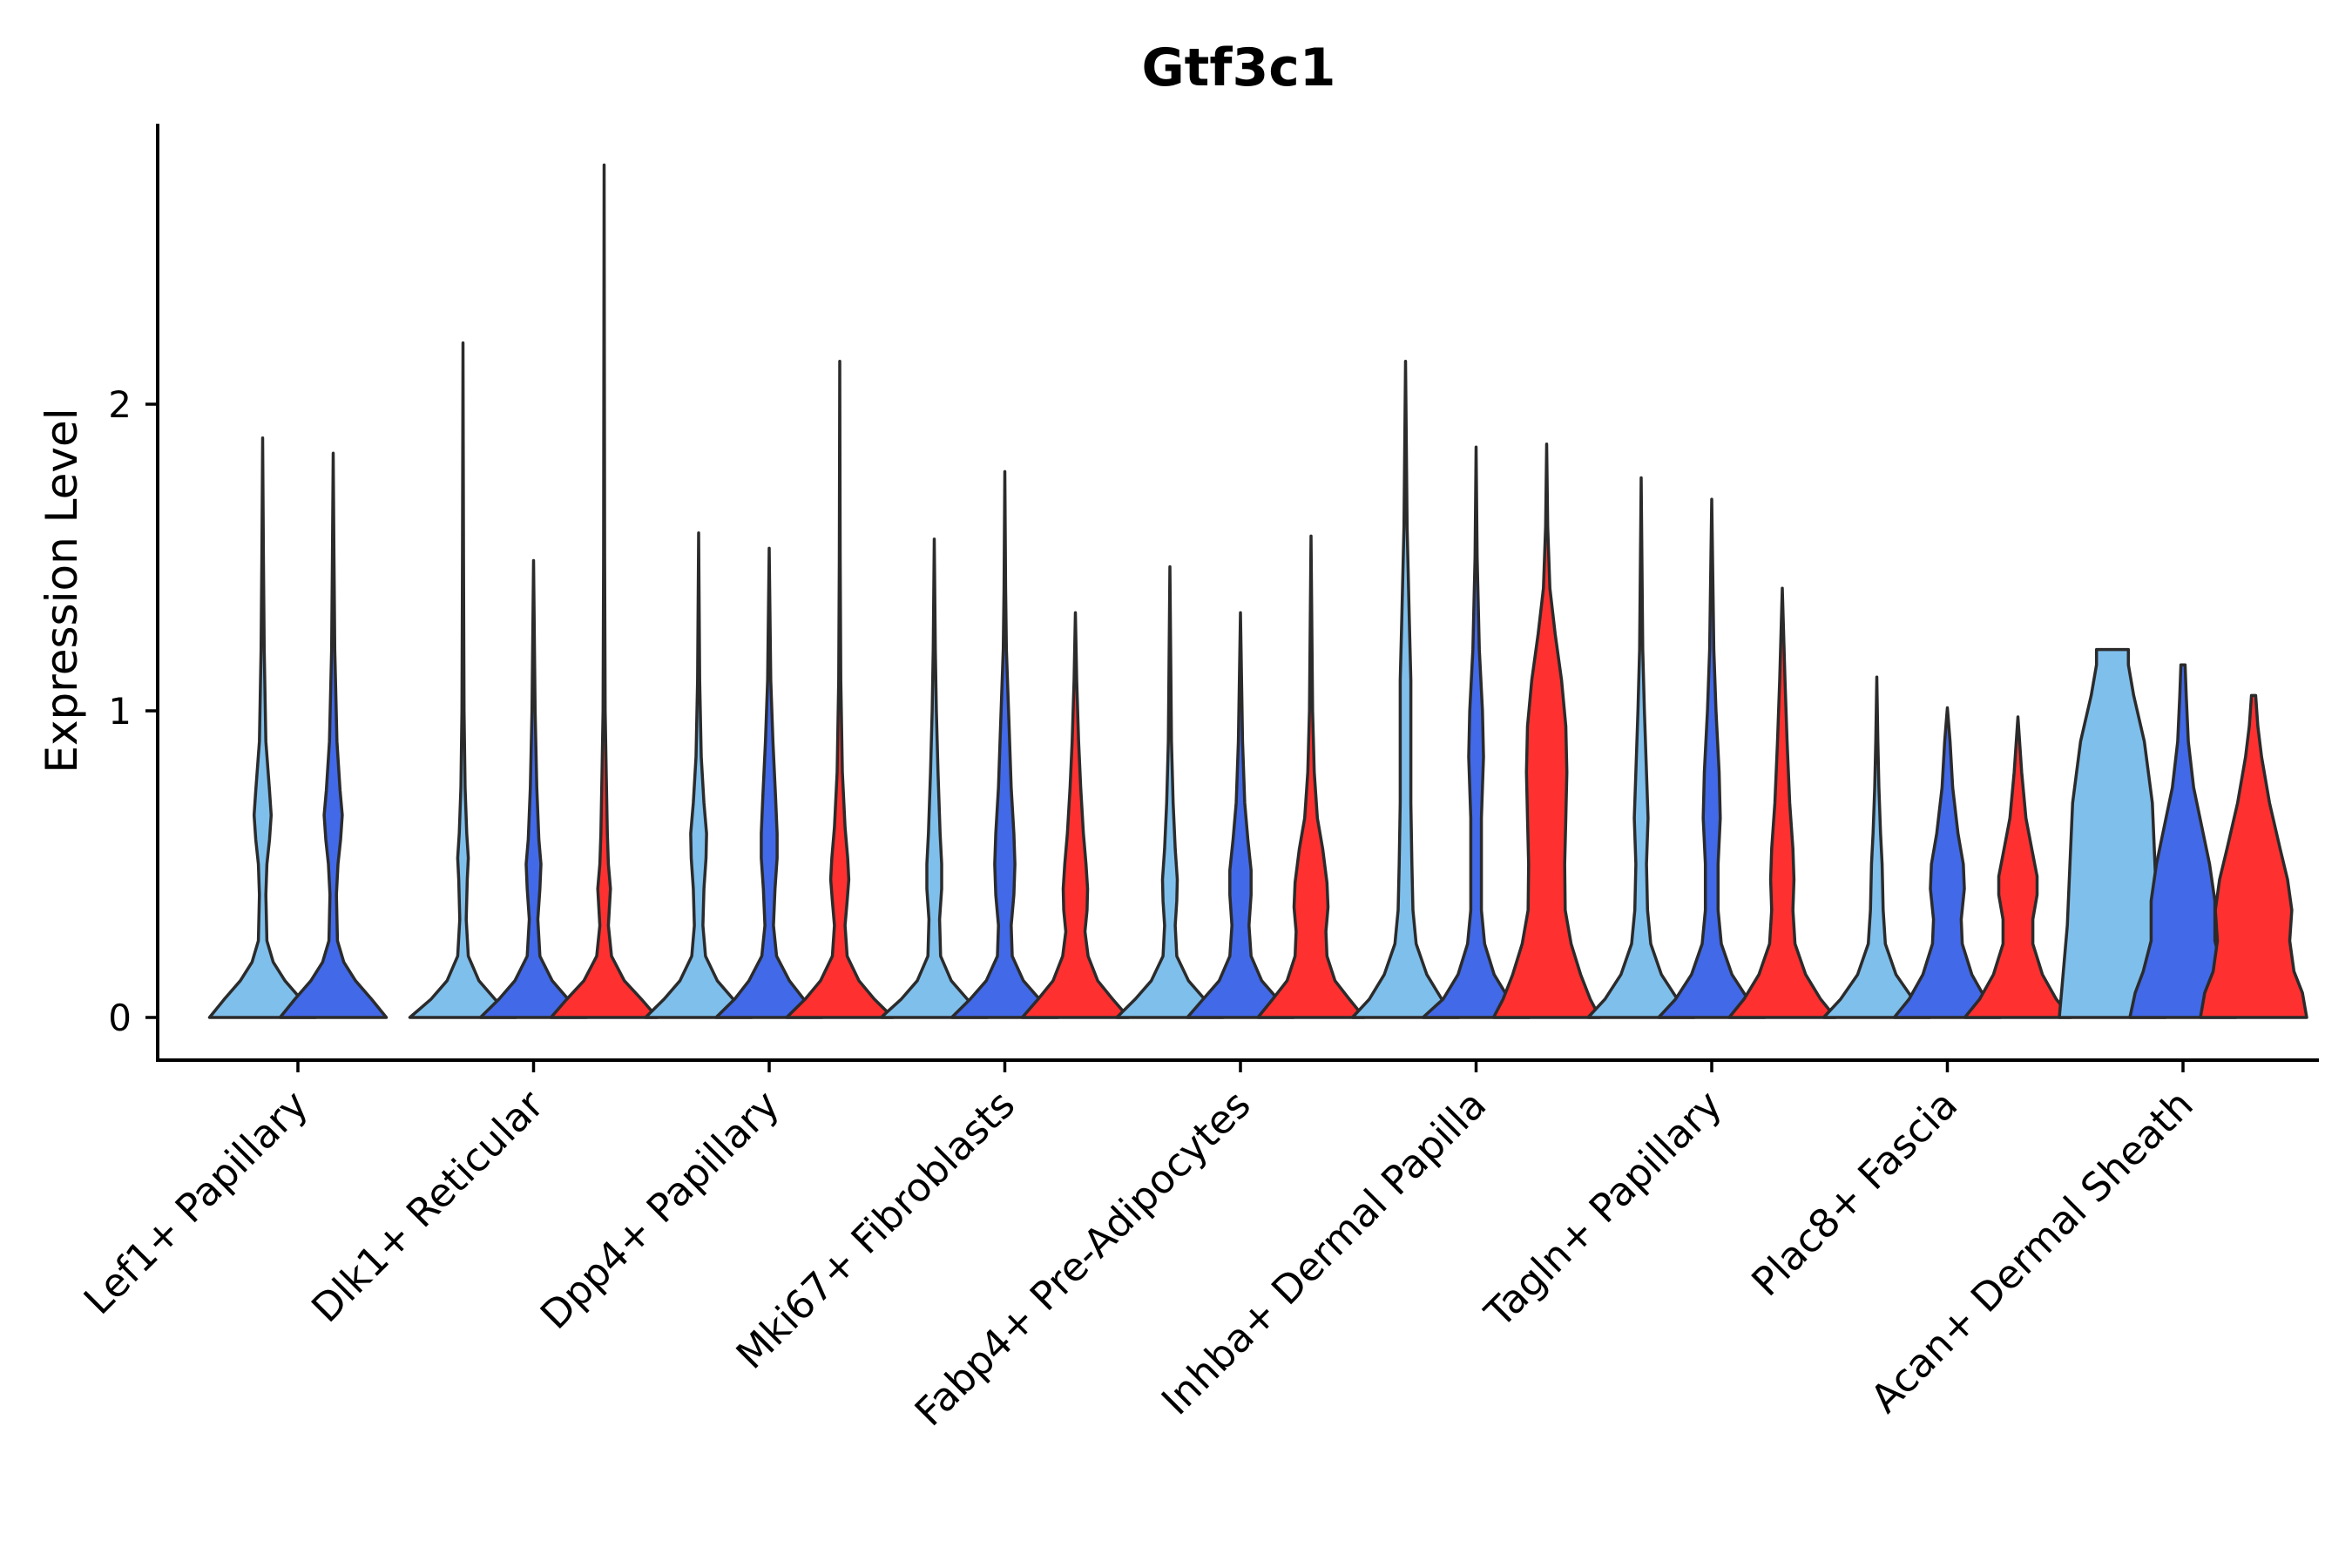 This screenshot has width=2352, height=1568. I want to click on x-tick-label: Dpp4+ Papillary, so click(659, 1209).